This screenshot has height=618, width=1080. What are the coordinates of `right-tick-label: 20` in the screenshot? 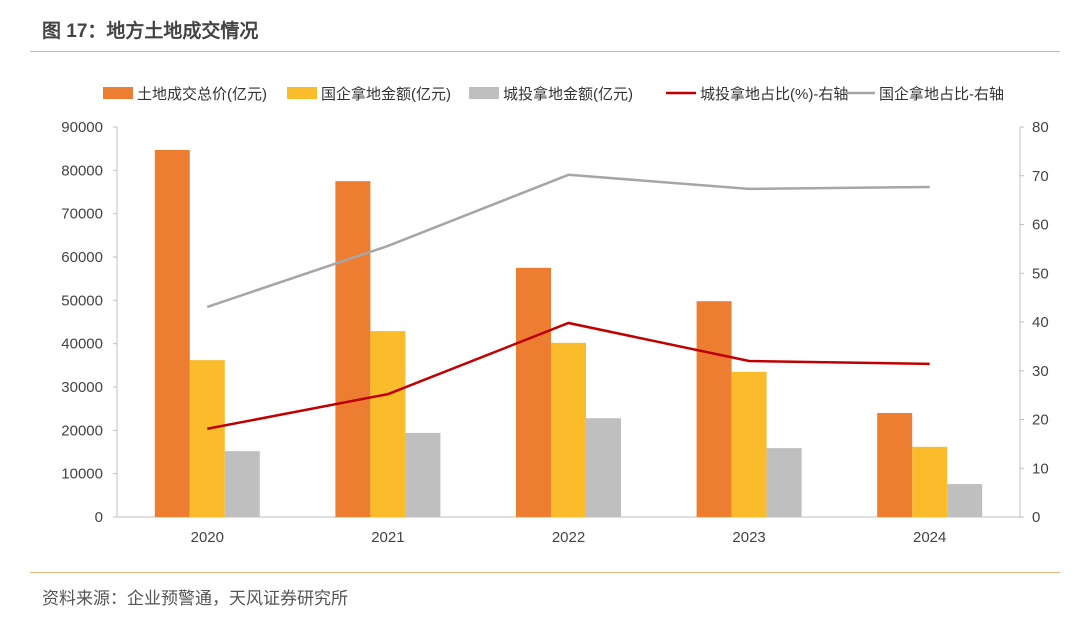 It's located at (1040, 420).